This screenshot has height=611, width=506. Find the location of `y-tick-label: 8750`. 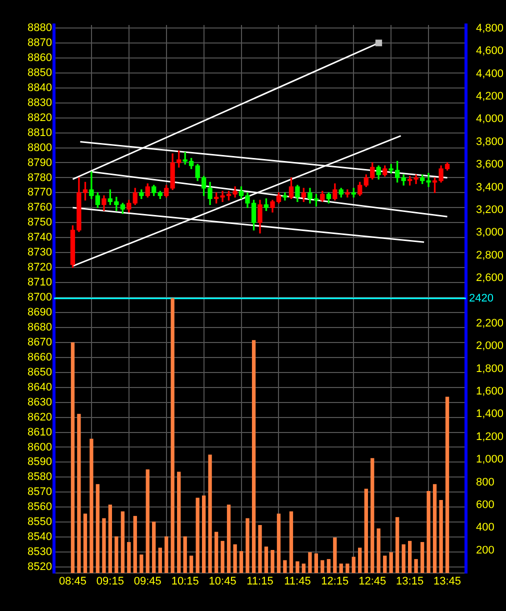

y-tick-label: 8750 is located at coordinates (40, 222).